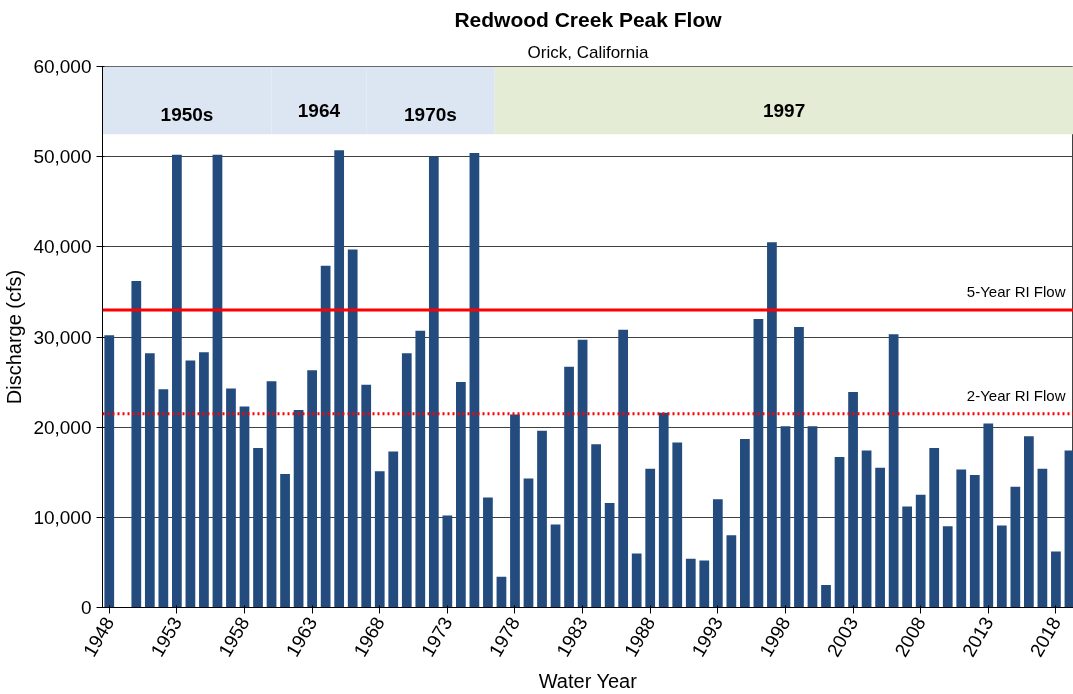 This screenshot has width=1073, height=694. I want to click on y-tick-label: 0, so click(86, 607).